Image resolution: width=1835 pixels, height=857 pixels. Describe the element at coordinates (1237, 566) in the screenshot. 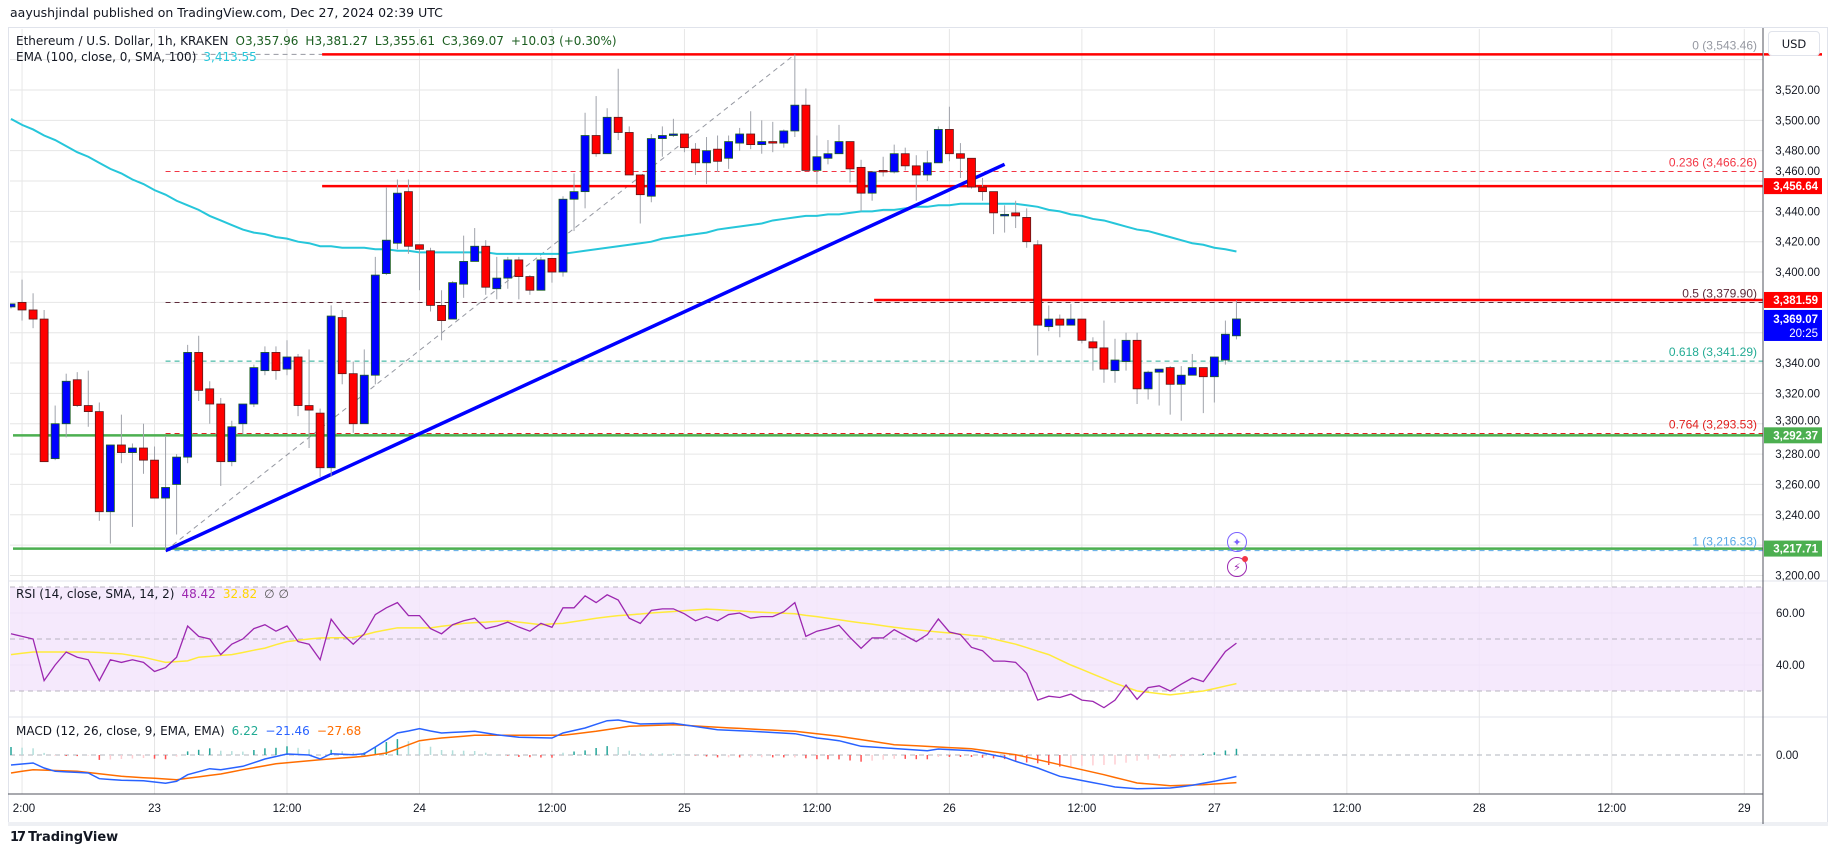

I see `lightning-icon: ⚡` at that location.